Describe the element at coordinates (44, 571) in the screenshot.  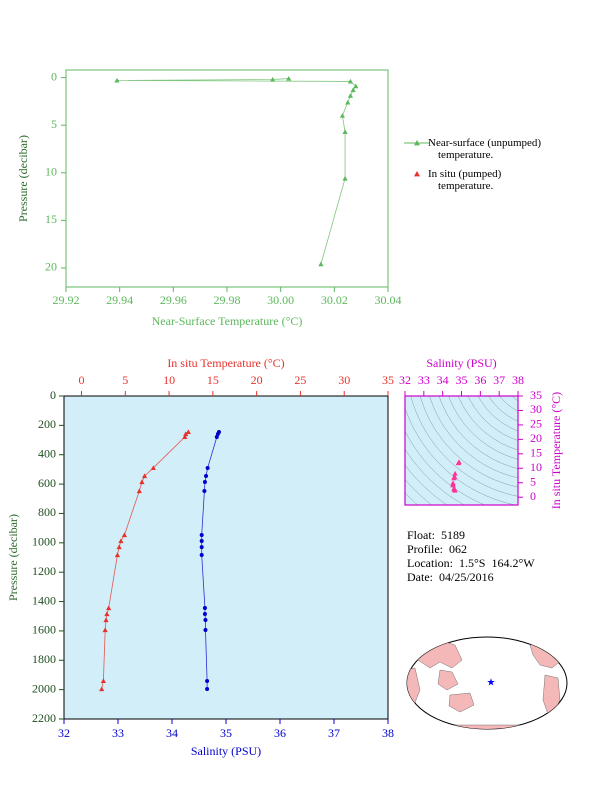
I see `y-tick-label: 1200` at that location.